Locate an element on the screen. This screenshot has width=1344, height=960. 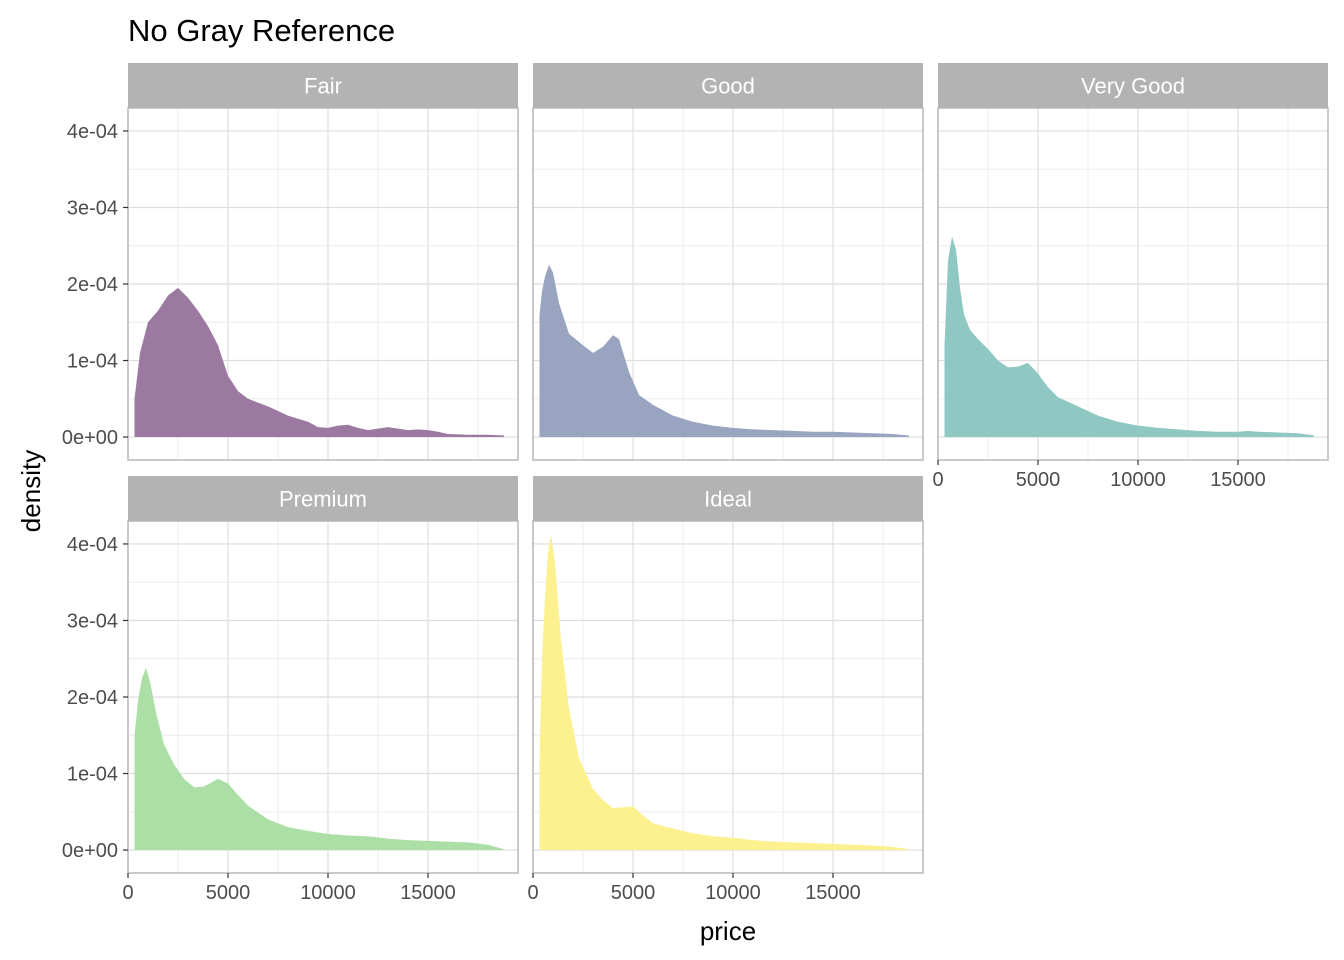
chart-title: No Gray Reference is located at coordinates (261, 30).